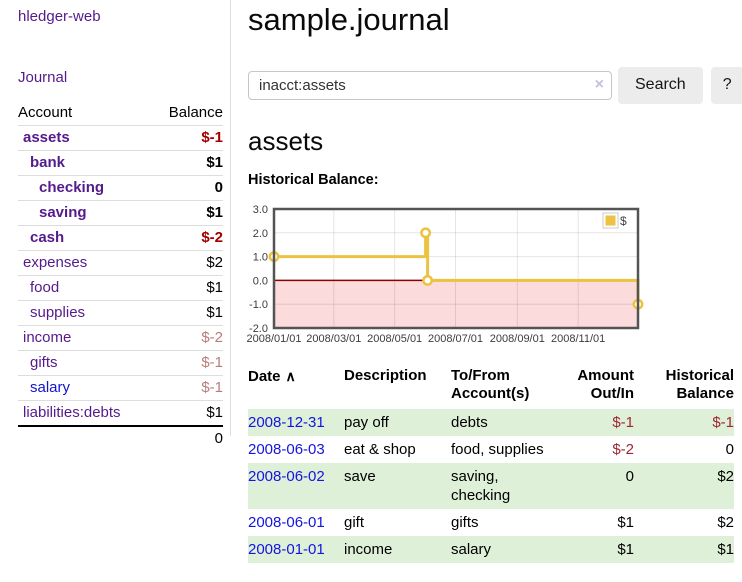 This screenshot has width=742, height=582. I want to click on account-row: income $-2, so click(120, 338).